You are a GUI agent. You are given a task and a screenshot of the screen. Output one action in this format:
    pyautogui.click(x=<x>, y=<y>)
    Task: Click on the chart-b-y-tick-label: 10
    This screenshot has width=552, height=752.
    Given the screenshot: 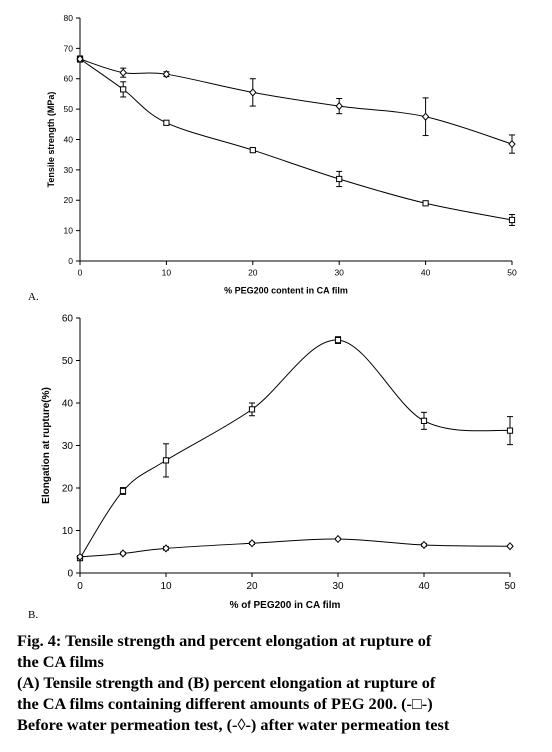 What is the action you would take?
    pyautogui.click(x=68, y=531)
    